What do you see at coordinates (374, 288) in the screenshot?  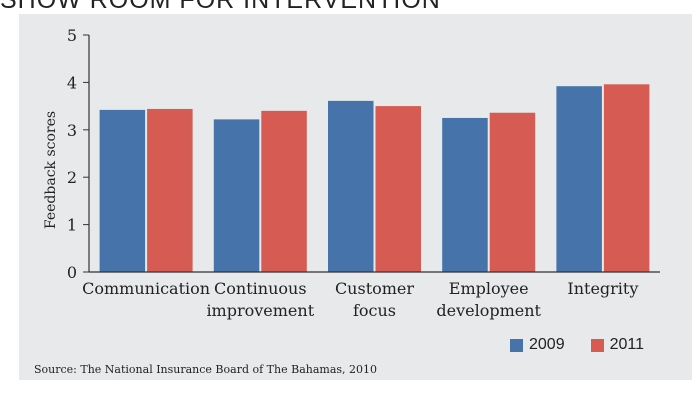 I see `x-category-label: Customer` at bounding box center [374, 288].